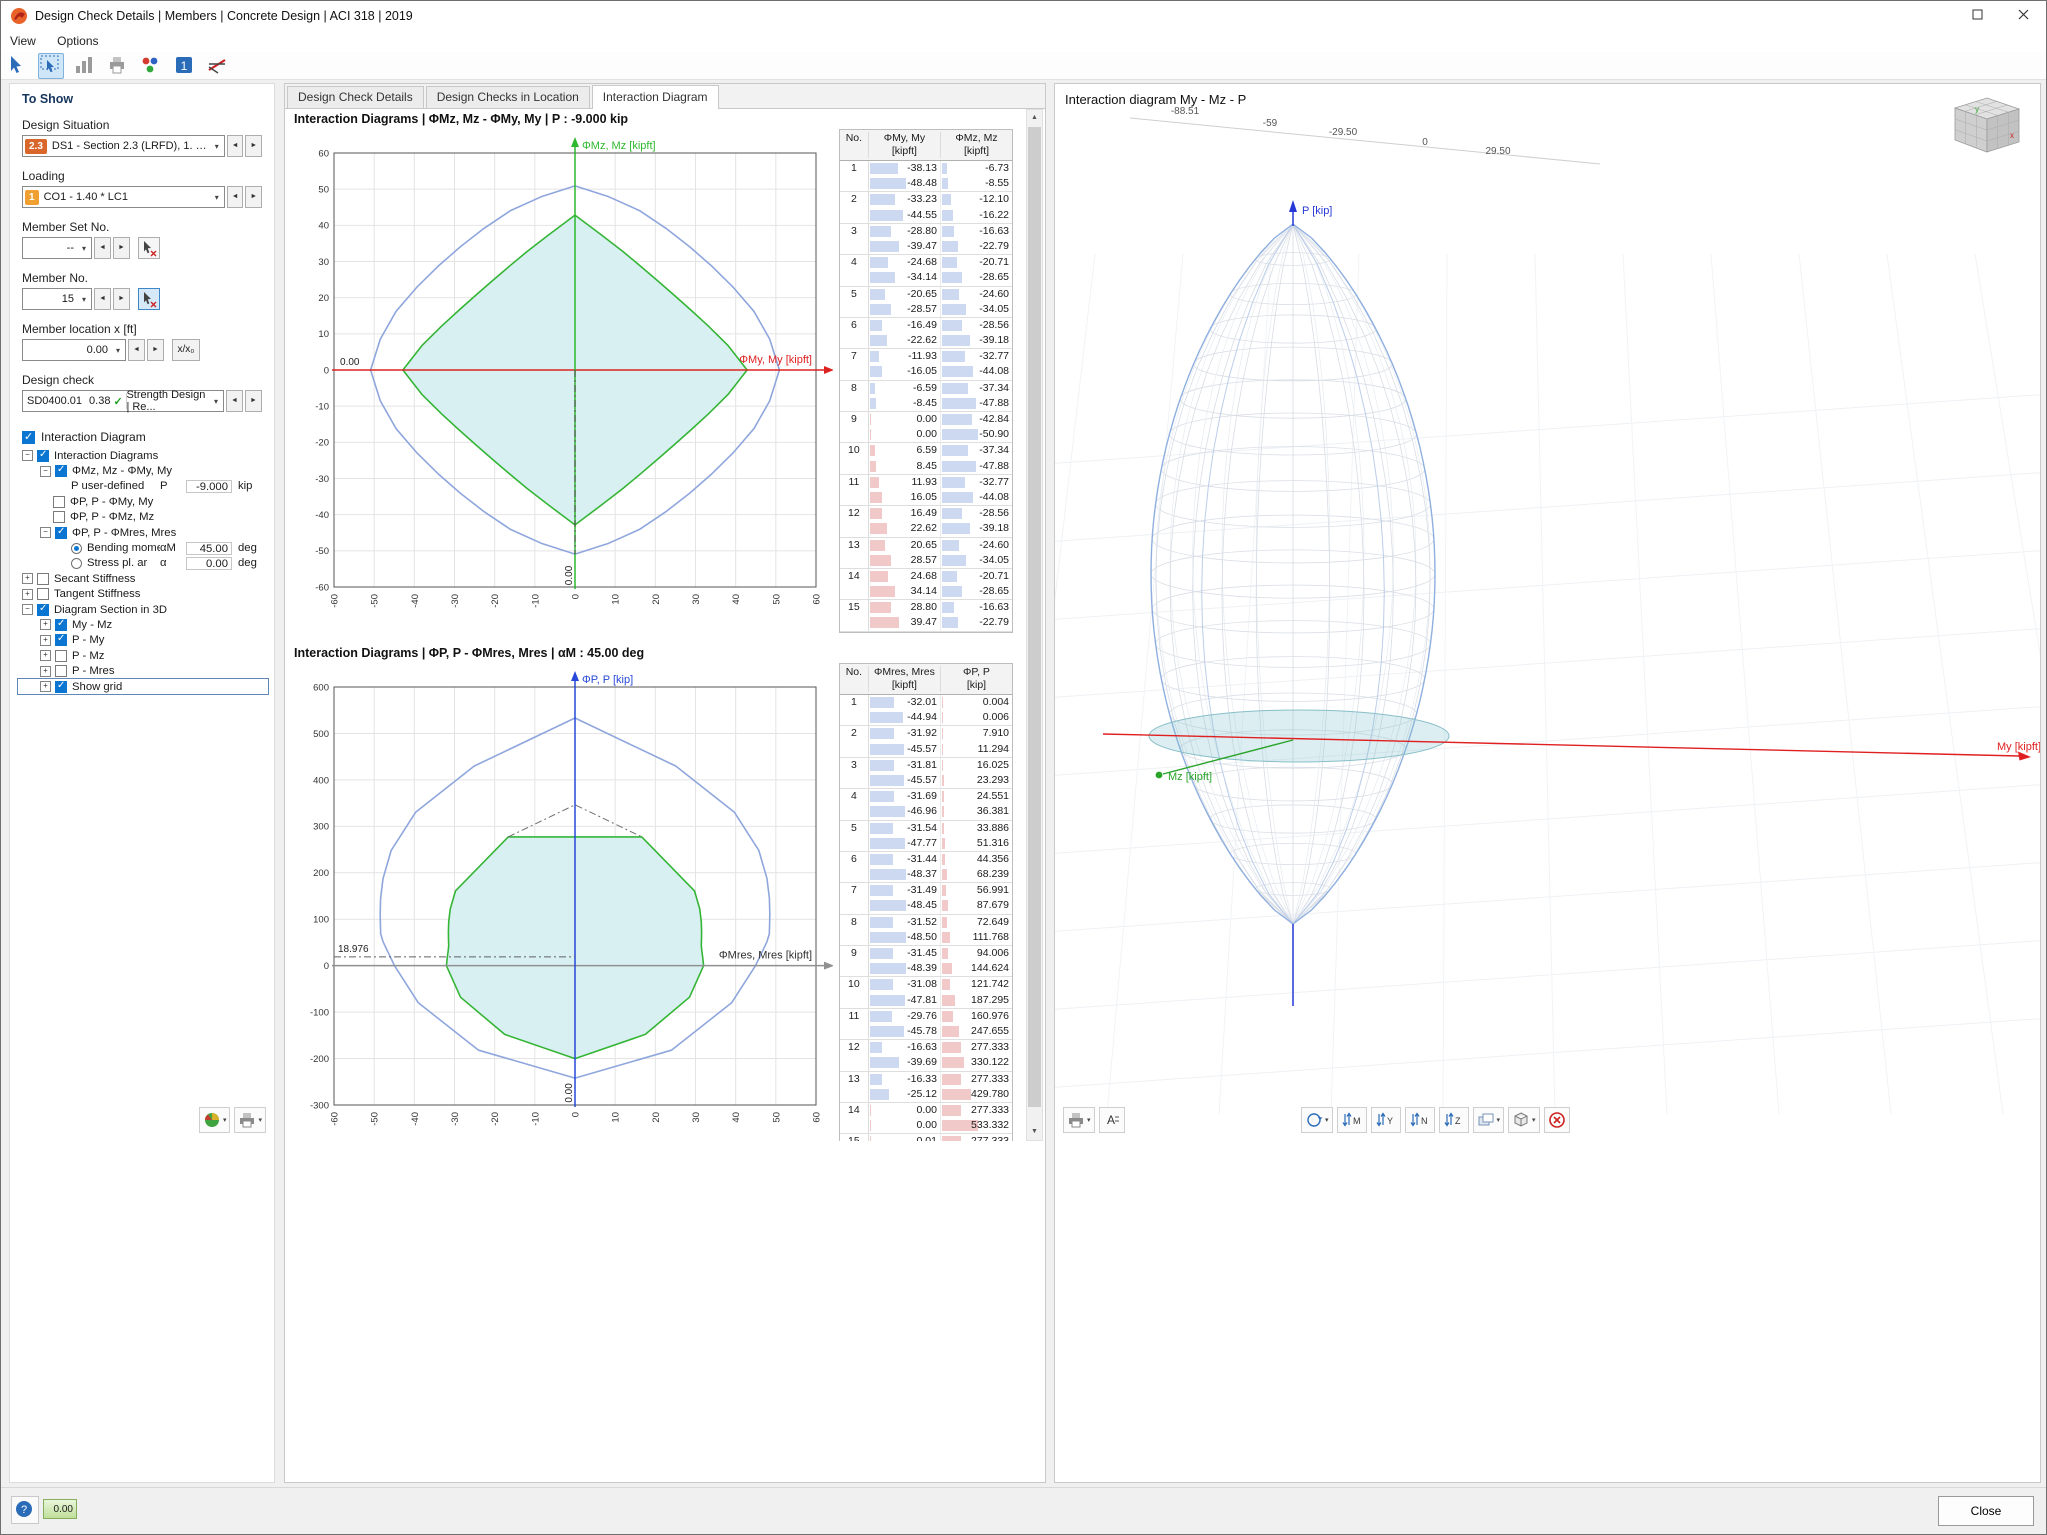  What do you see at coordinates (254, 146) in the screenshot?
I see `design-situation-next-button: ►` at bounding box center [254, 146].